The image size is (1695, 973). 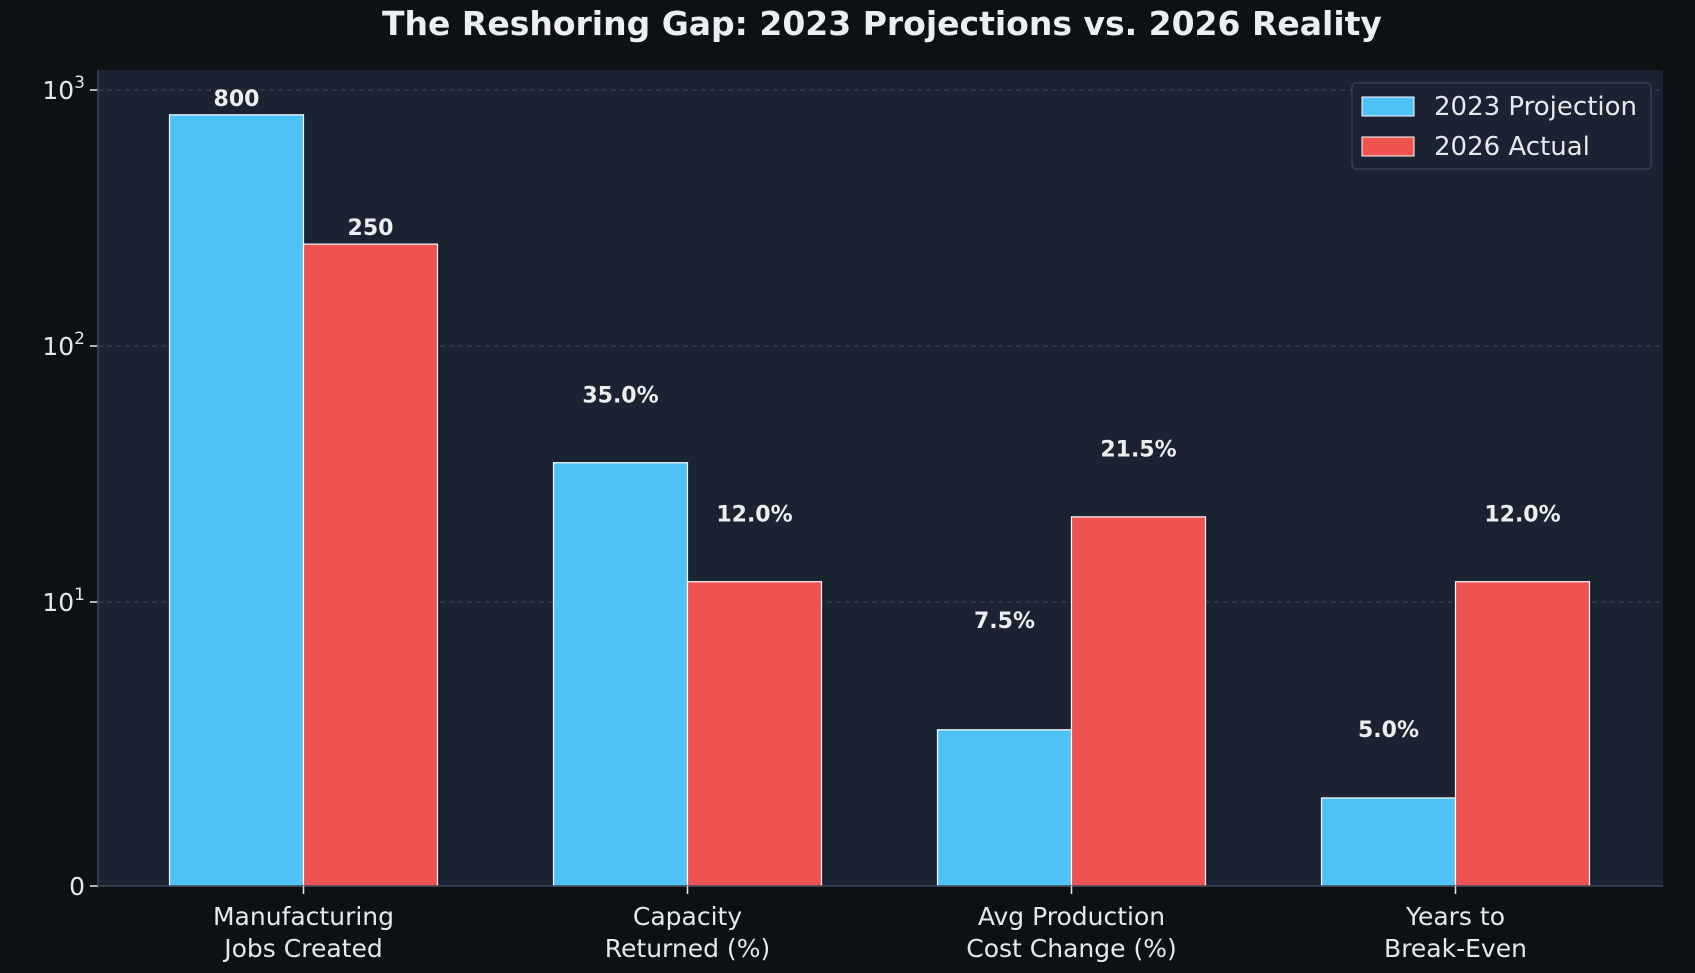 What do you see at coordinates (1535, 107) in the screenshot?
I see `legend-label: 2023 Projection` at bounding box center [1535, 107].